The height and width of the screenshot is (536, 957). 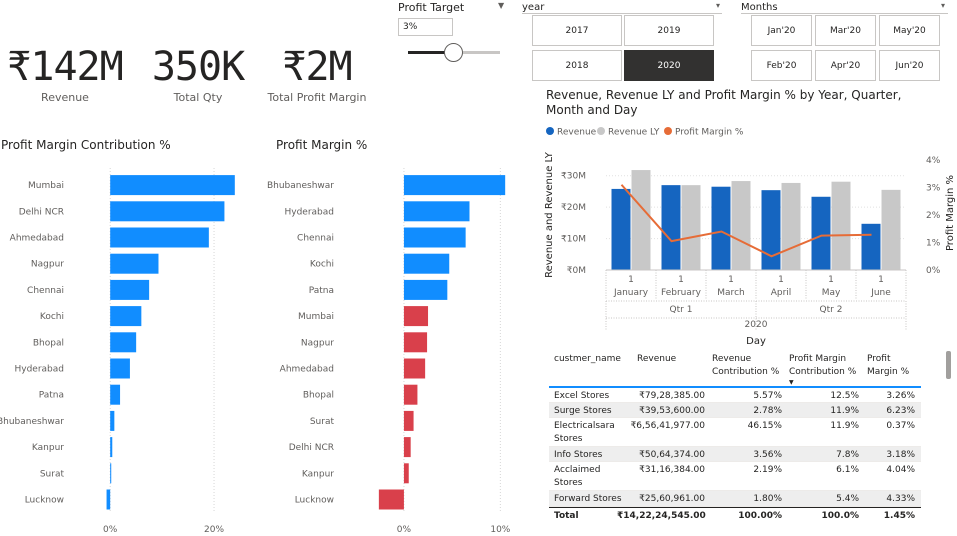 I want to click on combo-y2-tick-label: 4%, so click(x=933, y=161).